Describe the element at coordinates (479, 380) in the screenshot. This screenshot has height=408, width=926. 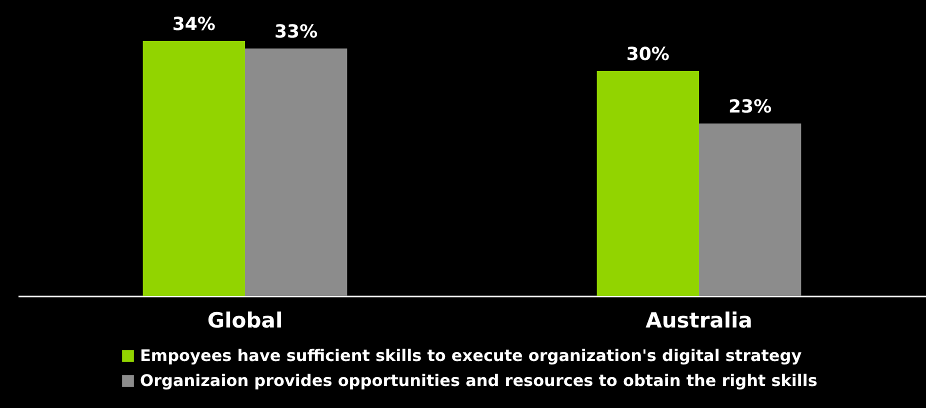
I see `legend-label: Organizaion provides opportunities and resources to obtain the right skills` at that location.